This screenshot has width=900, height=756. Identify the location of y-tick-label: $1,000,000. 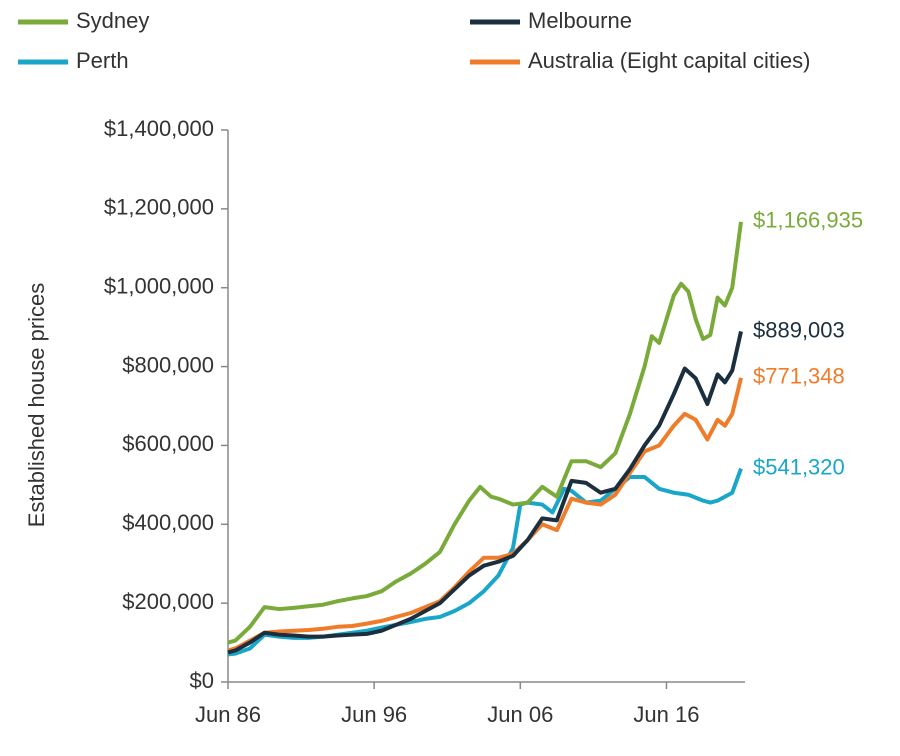
(159, 286).